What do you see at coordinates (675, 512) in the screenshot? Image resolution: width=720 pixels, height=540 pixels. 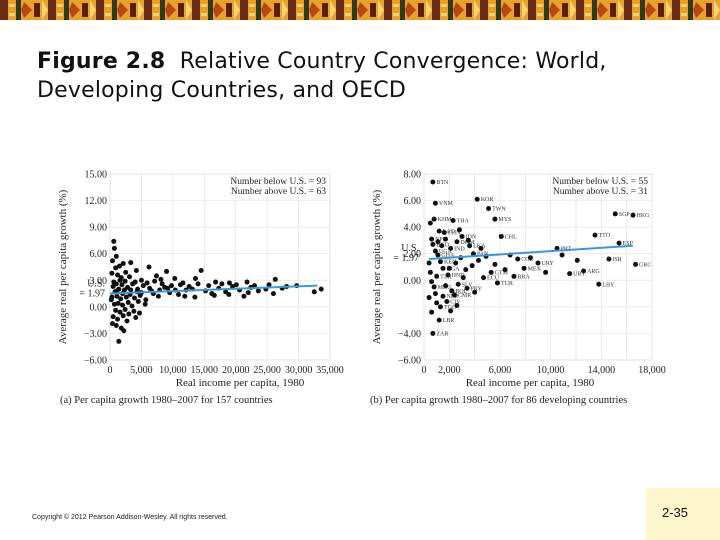 I see `slide-number: 2-35` at bounding box center [675, 512].